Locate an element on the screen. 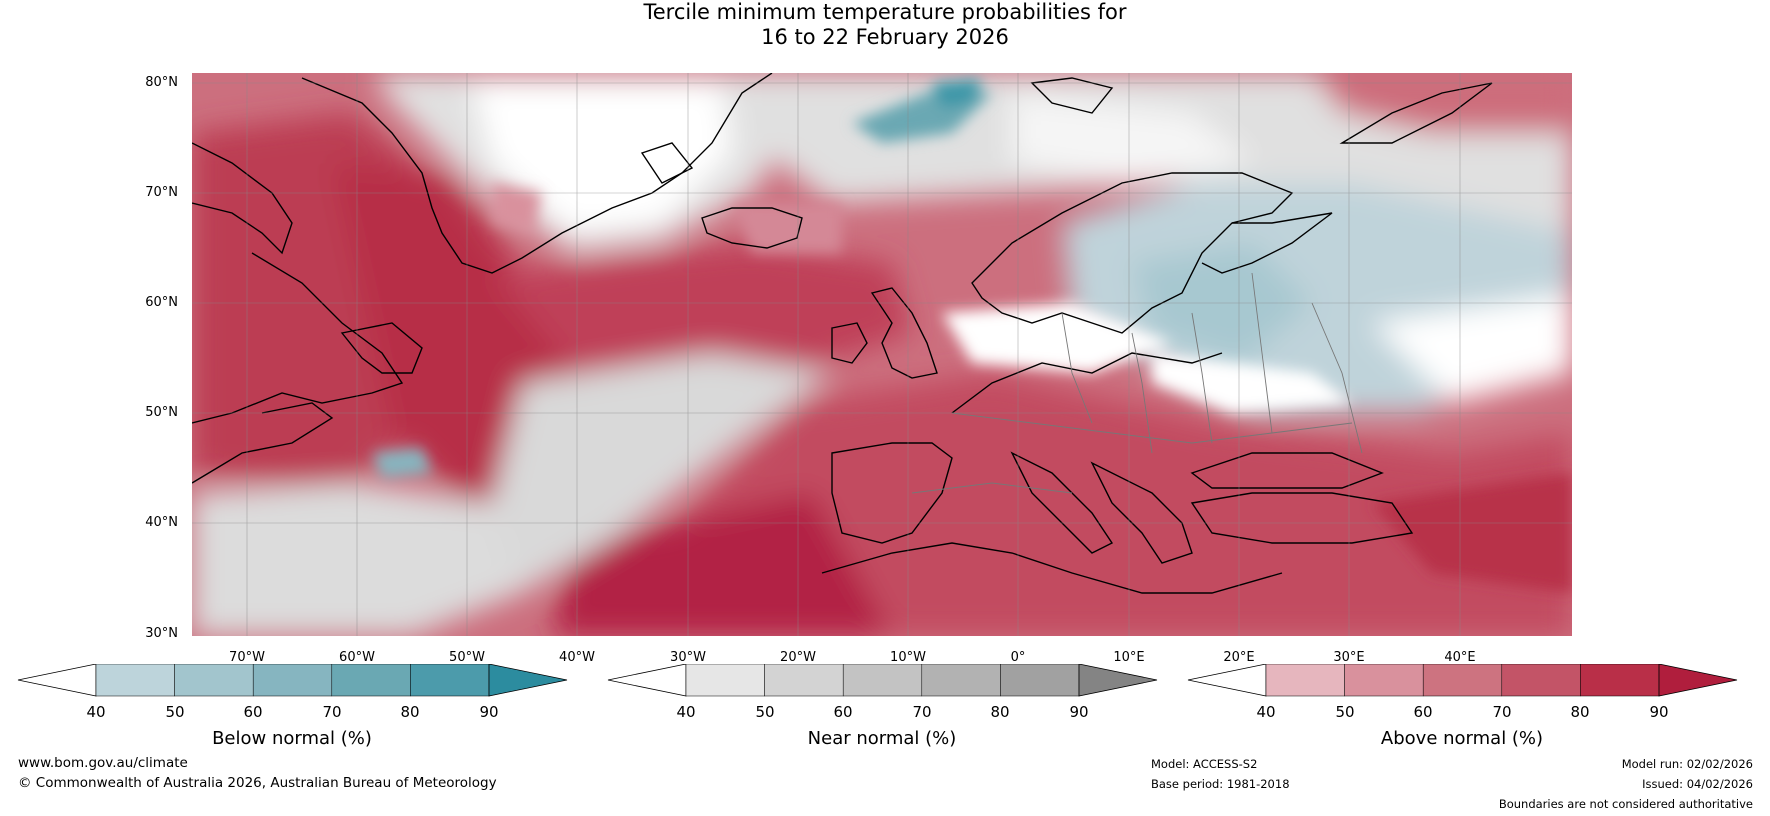  cb1-tick-50: 50 is located at coordinates (765, 712).